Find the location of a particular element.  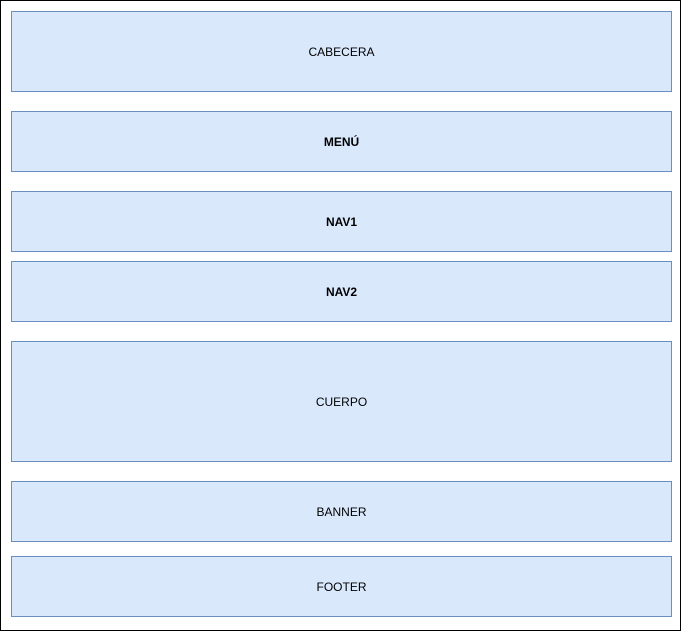

cabecera-label: CABECERA is located at coordinates (341, 51).